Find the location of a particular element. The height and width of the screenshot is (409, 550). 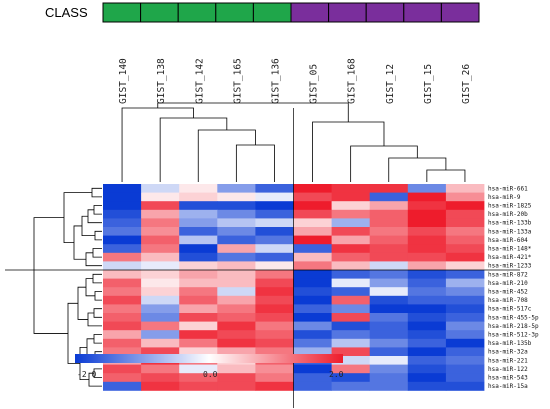

row-dendrogram is located at coordinates (67, 287).